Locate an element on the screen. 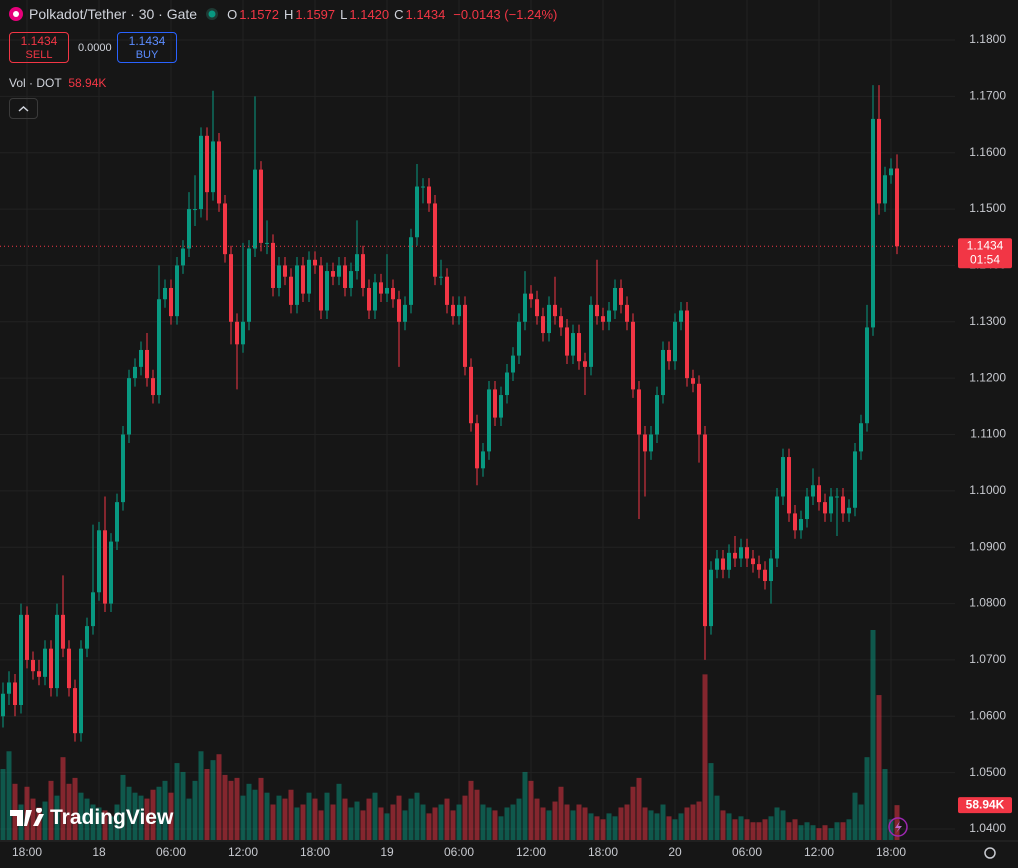 This screenshot has width=1018, height=868. x-tick-label: 12:00 is located at coordinates (531, 852).